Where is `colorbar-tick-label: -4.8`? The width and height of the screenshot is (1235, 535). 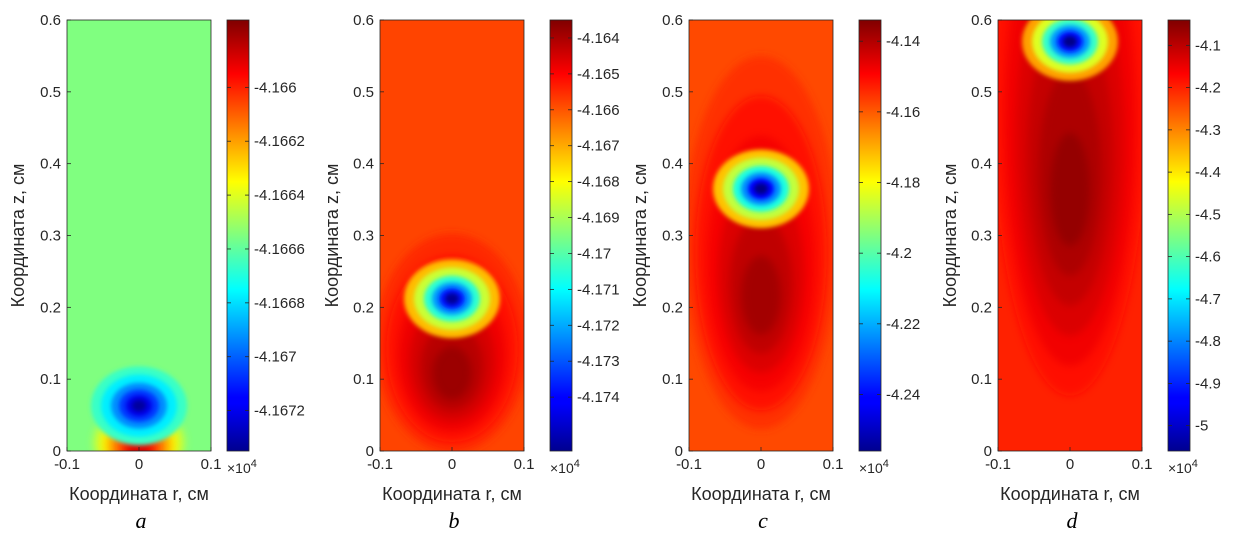 colorbar-tick-label: -4.8 is located at coordinates (1208, 341).